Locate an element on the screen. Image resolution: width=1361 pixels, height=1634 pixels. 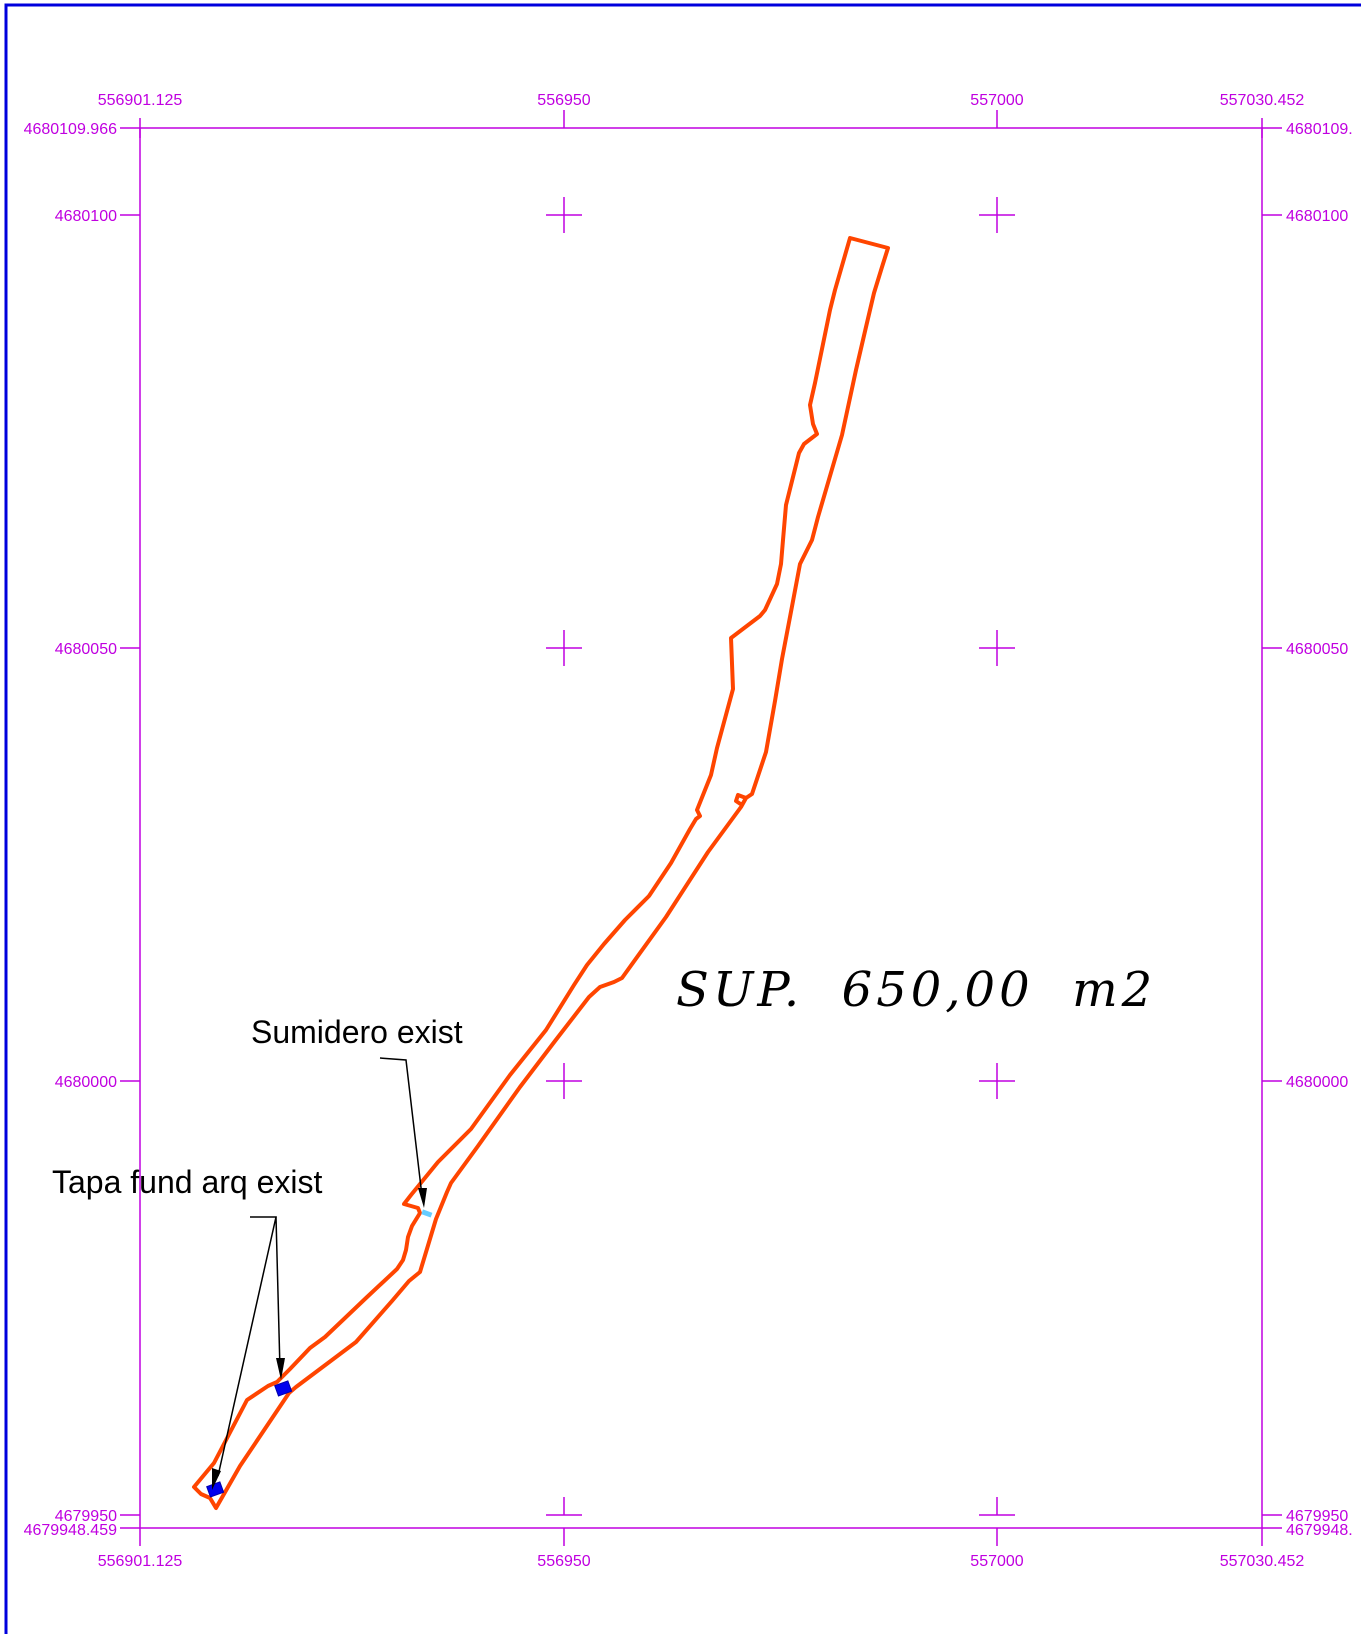
y-tick-label-left: 4679950 is located at coordinates (86, 1516).